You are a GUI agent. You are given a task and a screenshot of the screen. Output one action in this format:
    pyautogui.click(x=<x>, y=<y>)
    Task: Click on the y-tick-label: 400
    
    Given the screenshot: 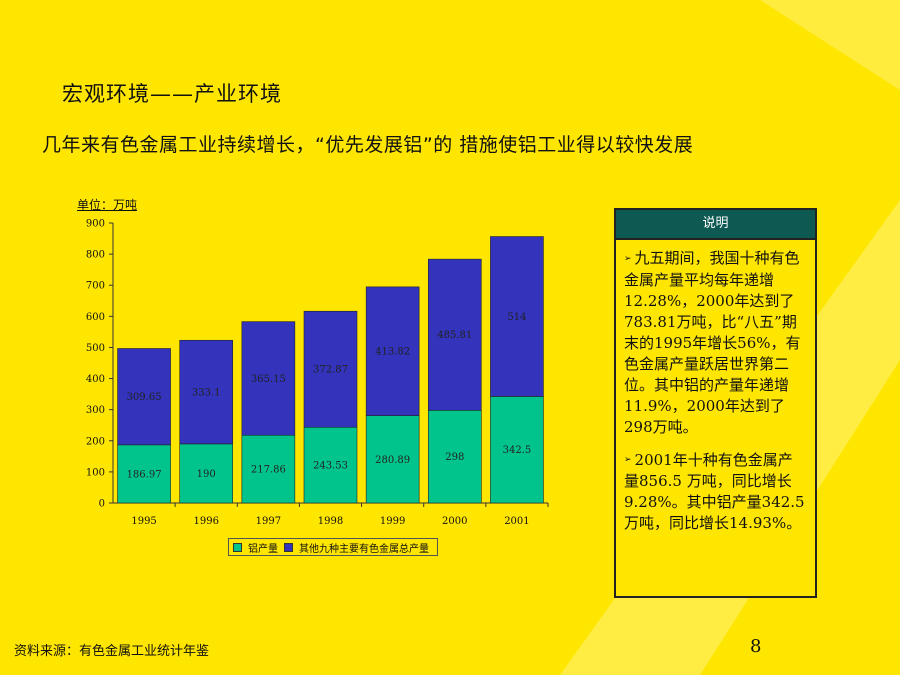 What is the action you would take?
    pyautogui.click(x=95, y=379)
    